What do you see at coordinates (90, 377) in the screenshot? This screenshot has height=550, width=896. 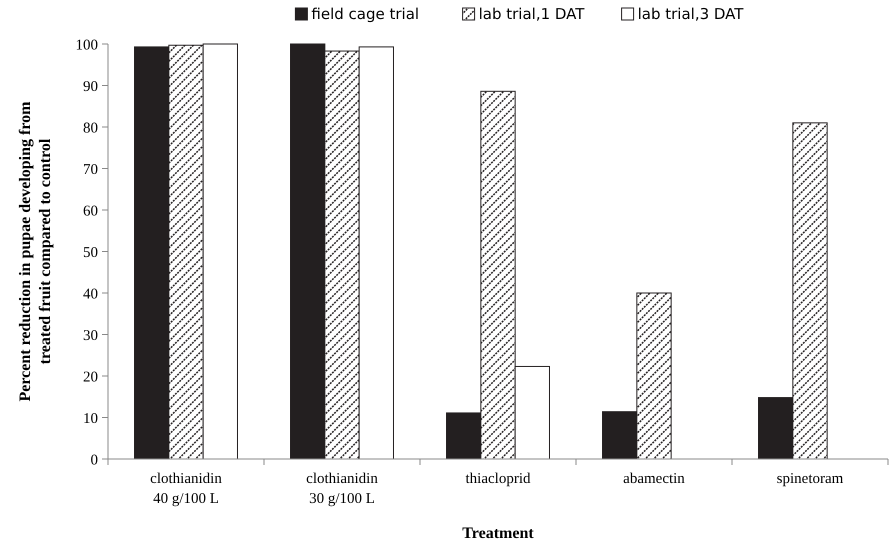 I see `y-tick-label: 20` at bounding box center [90, 377].